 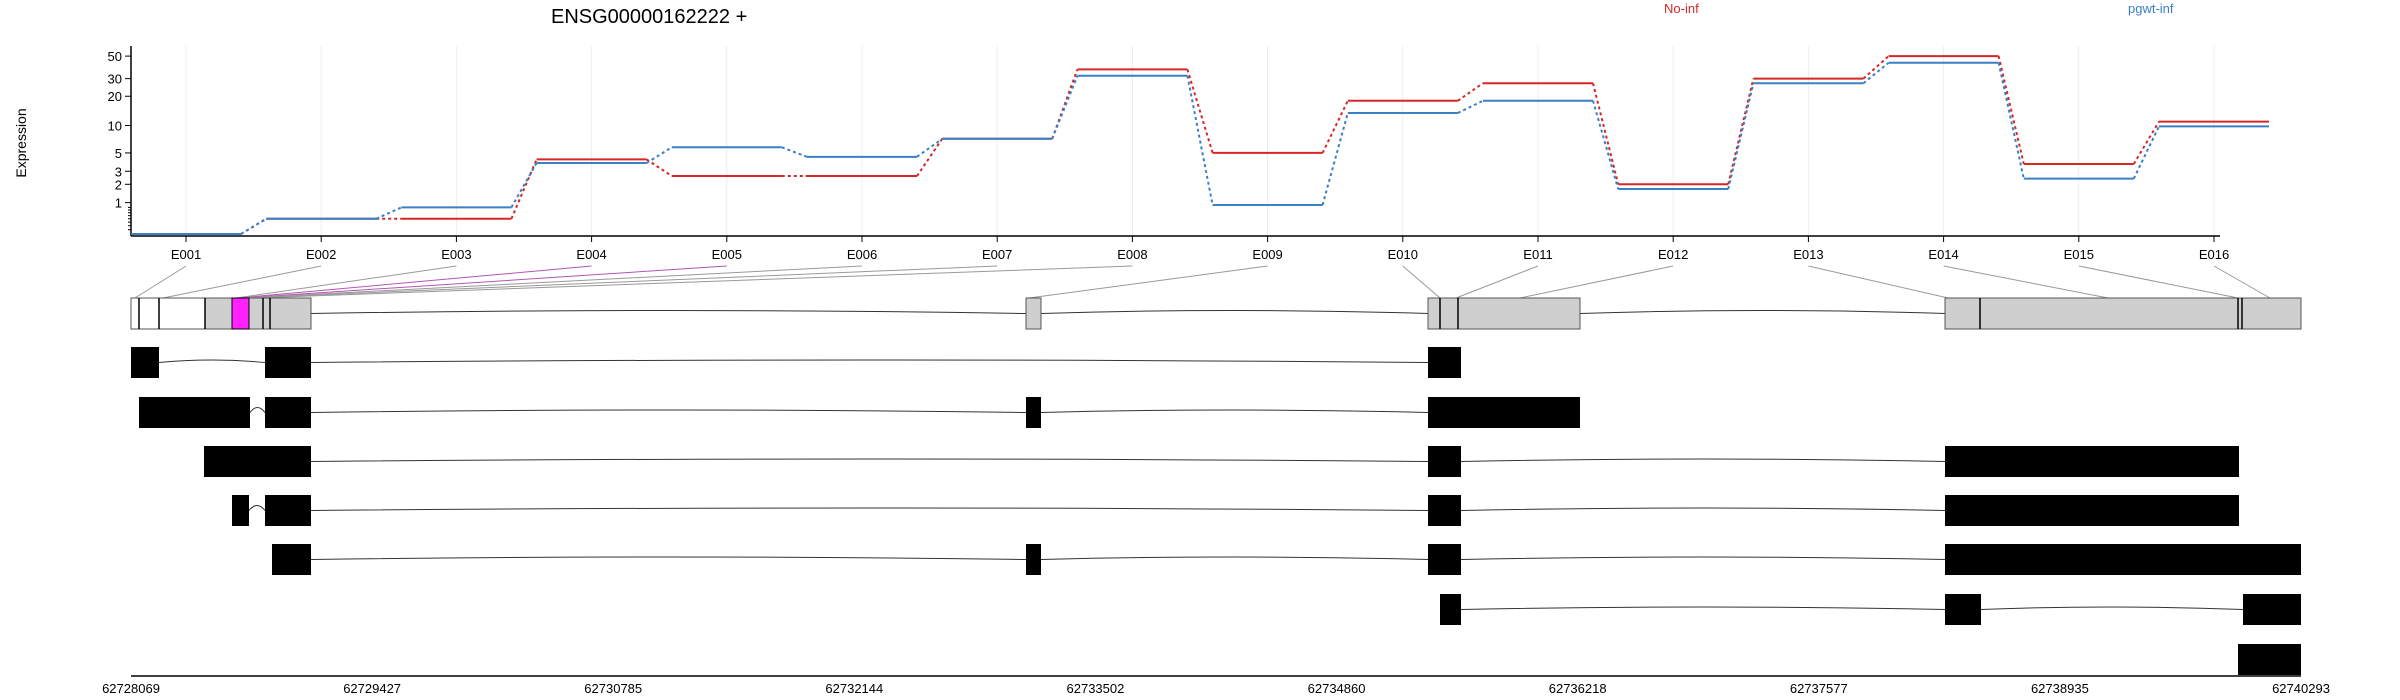 I want to click on x-tick-label-e003: E003, so click(x=456, y=254).